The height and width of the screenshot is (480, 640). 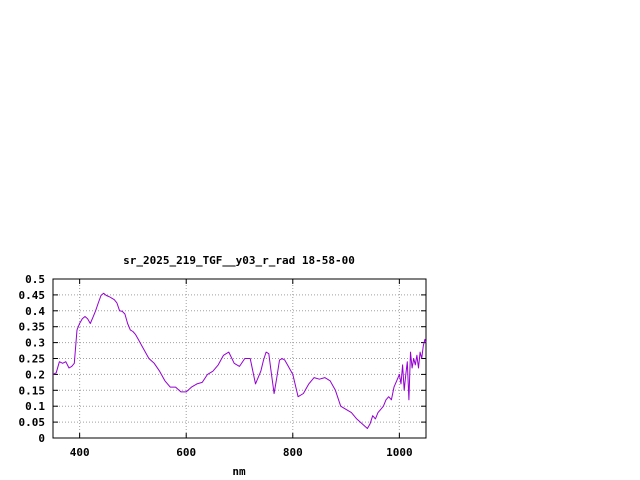 What do you see at coordinates (35, 374) in the screenshot?
I see `y-tick-label: 0.2` at bounding box center [35, 374].